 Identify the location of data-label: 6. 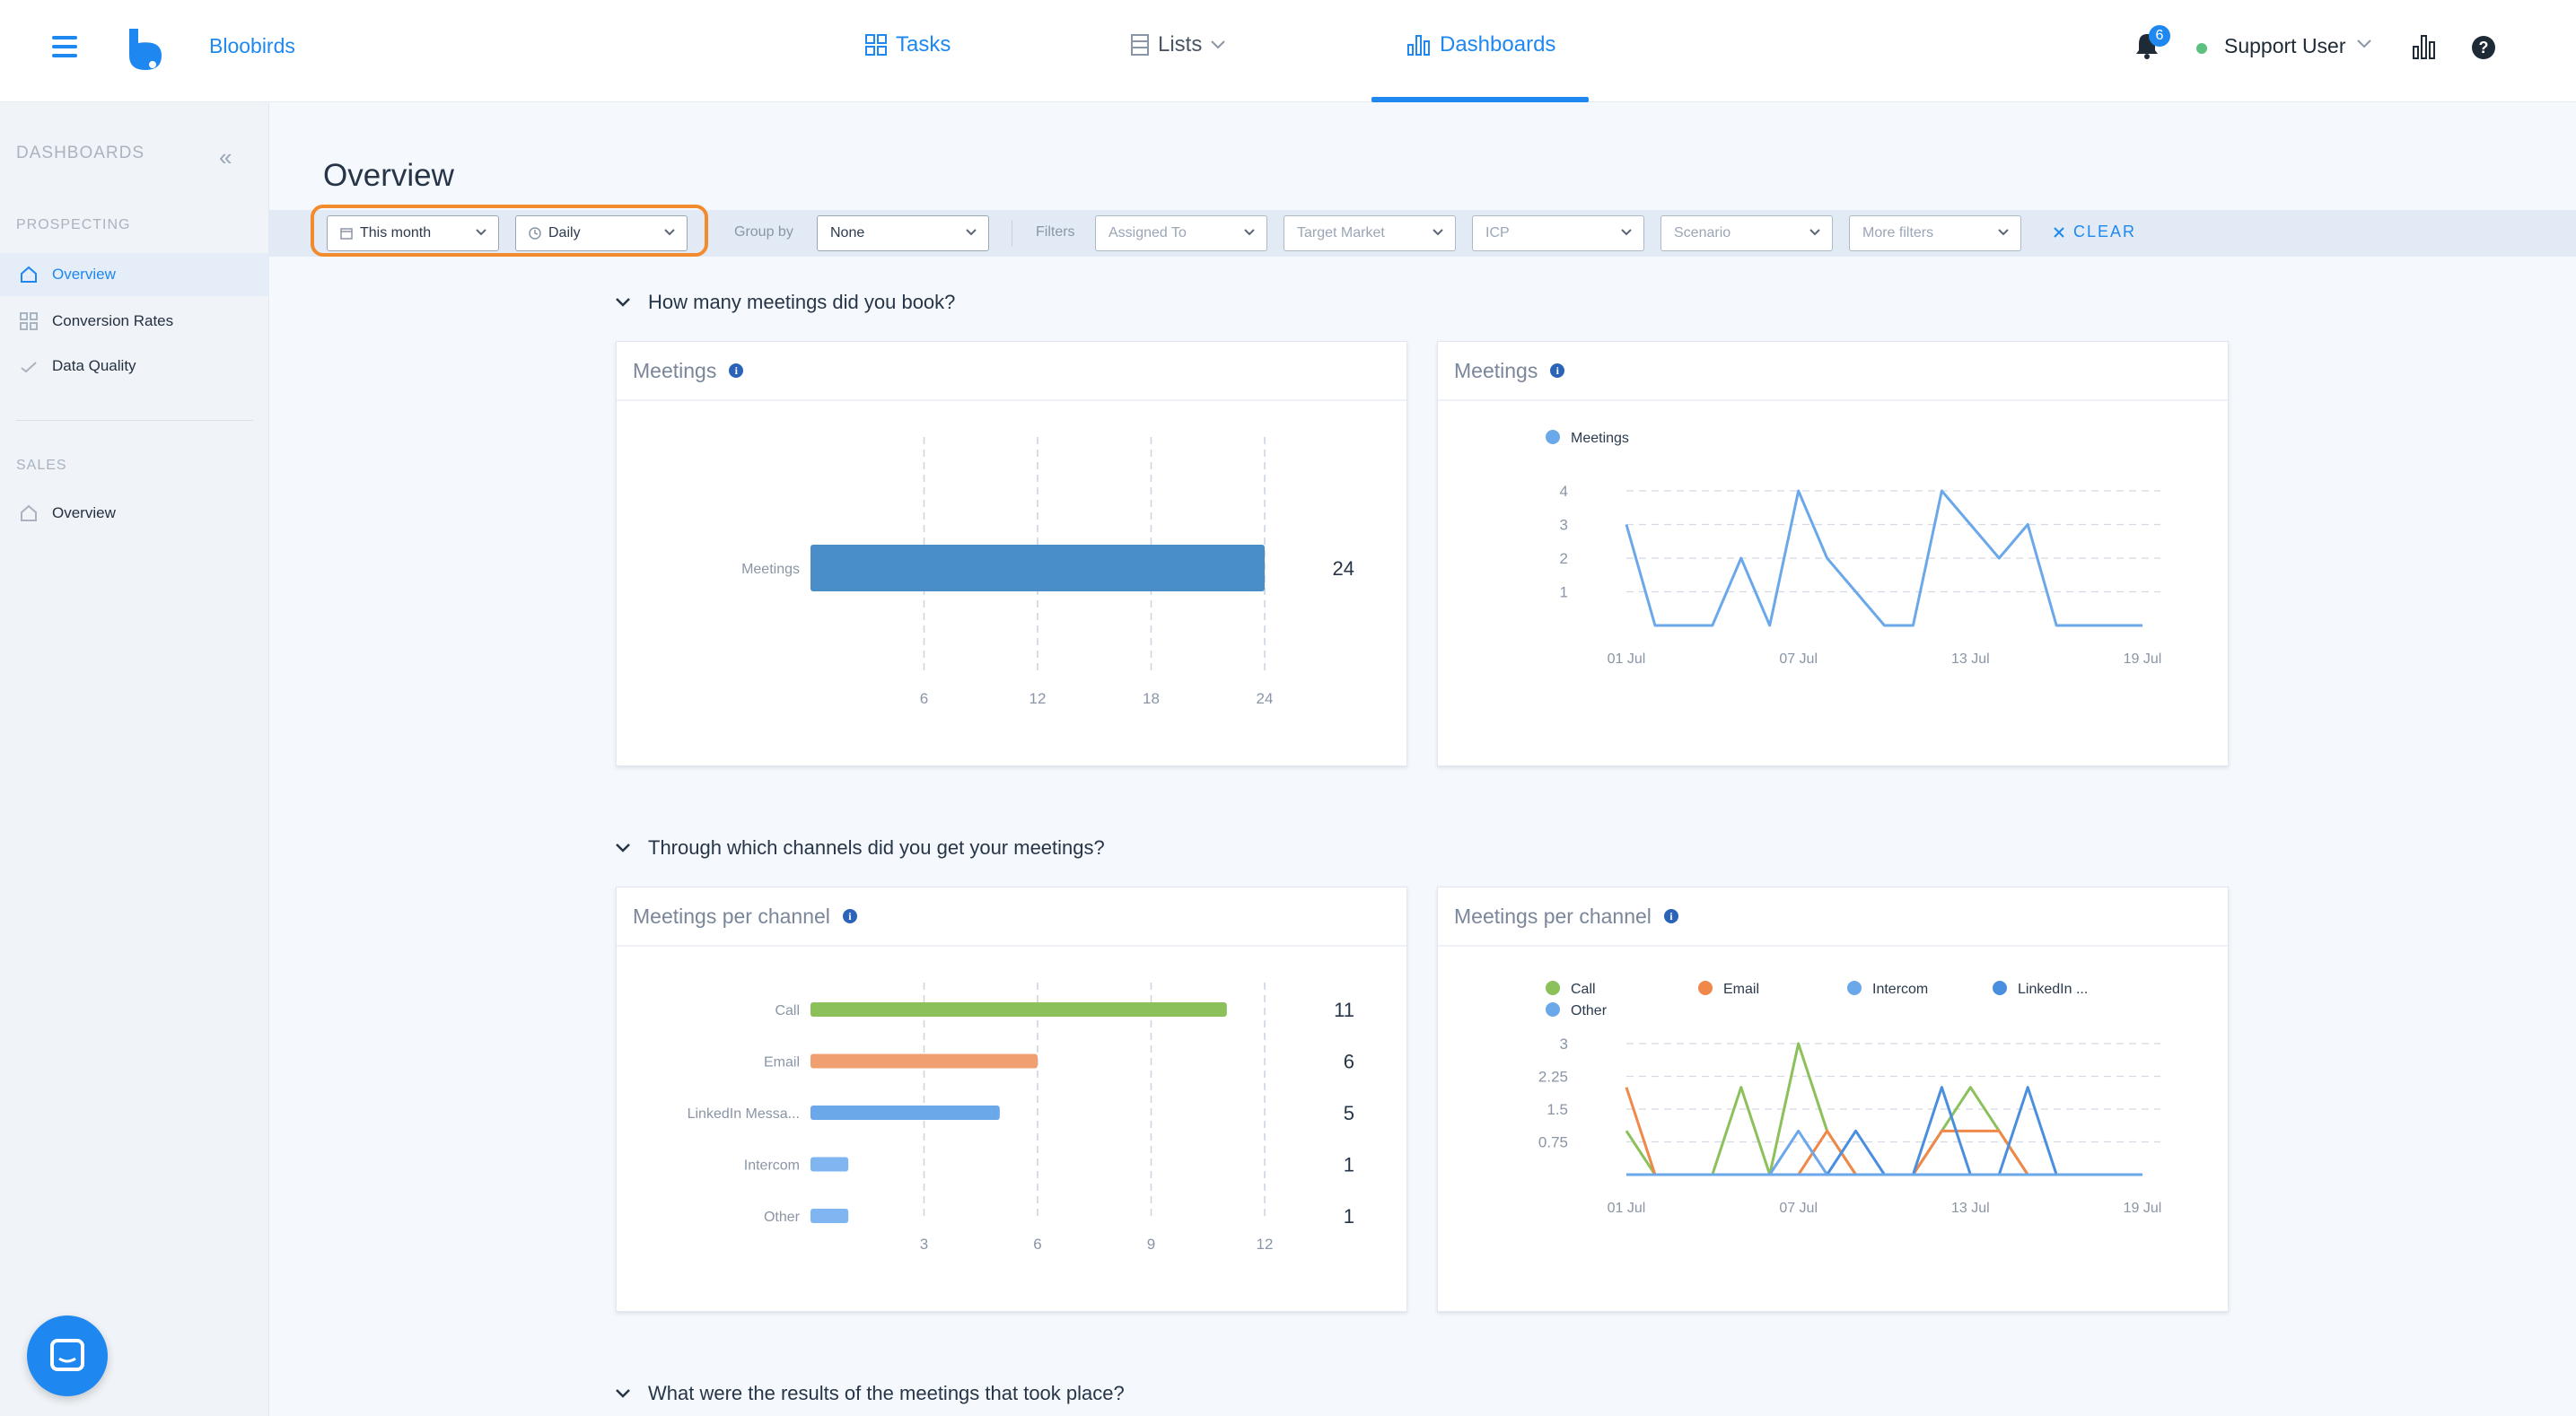
(1349, 1062).